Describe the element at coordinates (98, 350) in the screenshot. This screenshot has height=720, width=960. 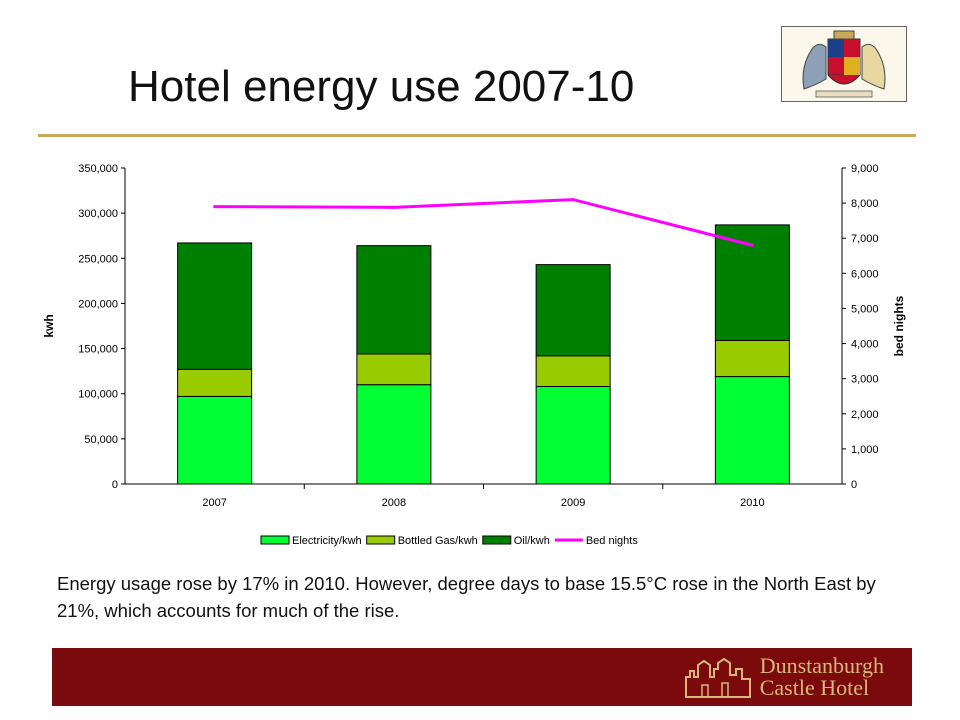
I see `y-tick-label-left: 150,000` at that location.